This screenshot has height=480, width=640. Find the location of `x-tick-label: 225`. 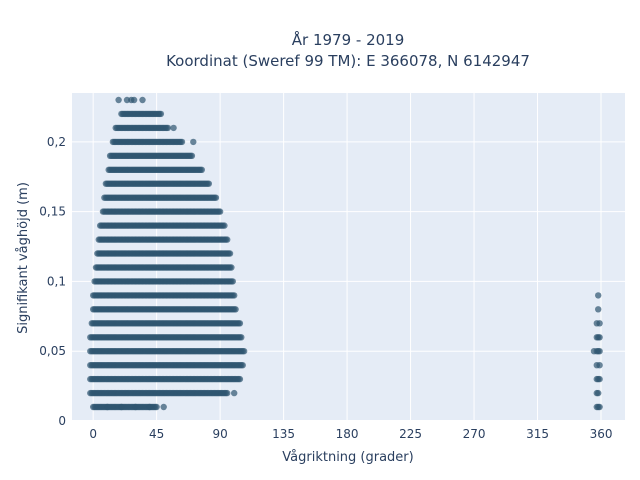

x-tick-label: 225 is located at coordinates (410, 434).